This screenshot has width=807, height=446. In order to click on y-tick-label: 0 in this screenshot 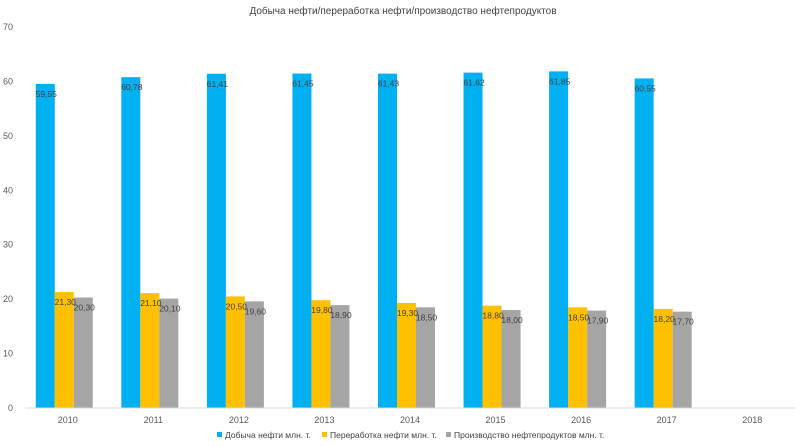, I will do `click(10, 408)`.